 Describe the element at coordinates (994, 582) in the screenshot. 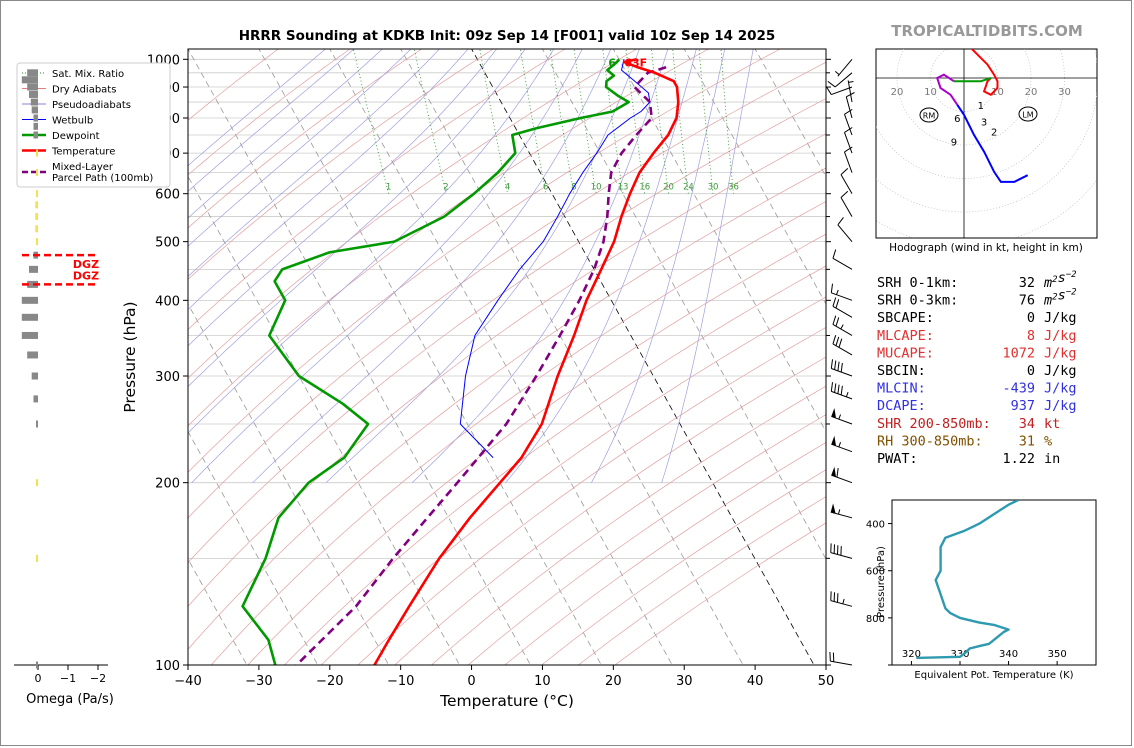

I see `theta-e-frame` at that location.